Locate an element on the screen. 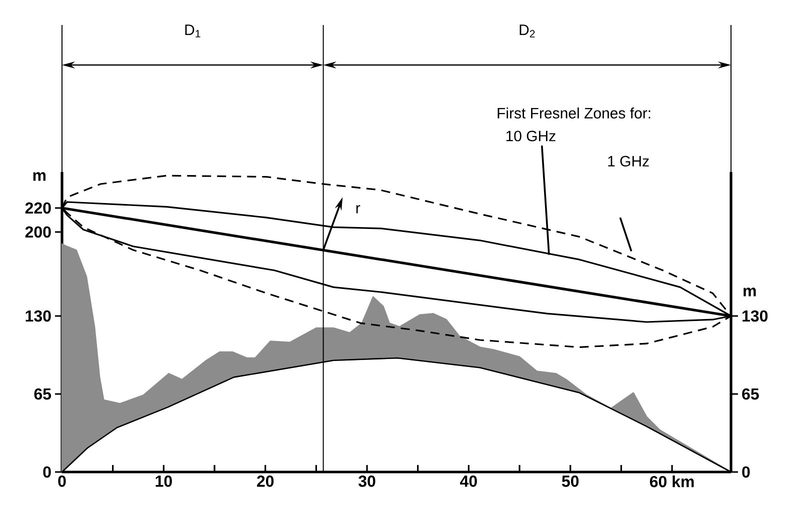 The height and width of the screenshot is (512, 789). x-tick-label: 50 is located at coordinates (570, 481).